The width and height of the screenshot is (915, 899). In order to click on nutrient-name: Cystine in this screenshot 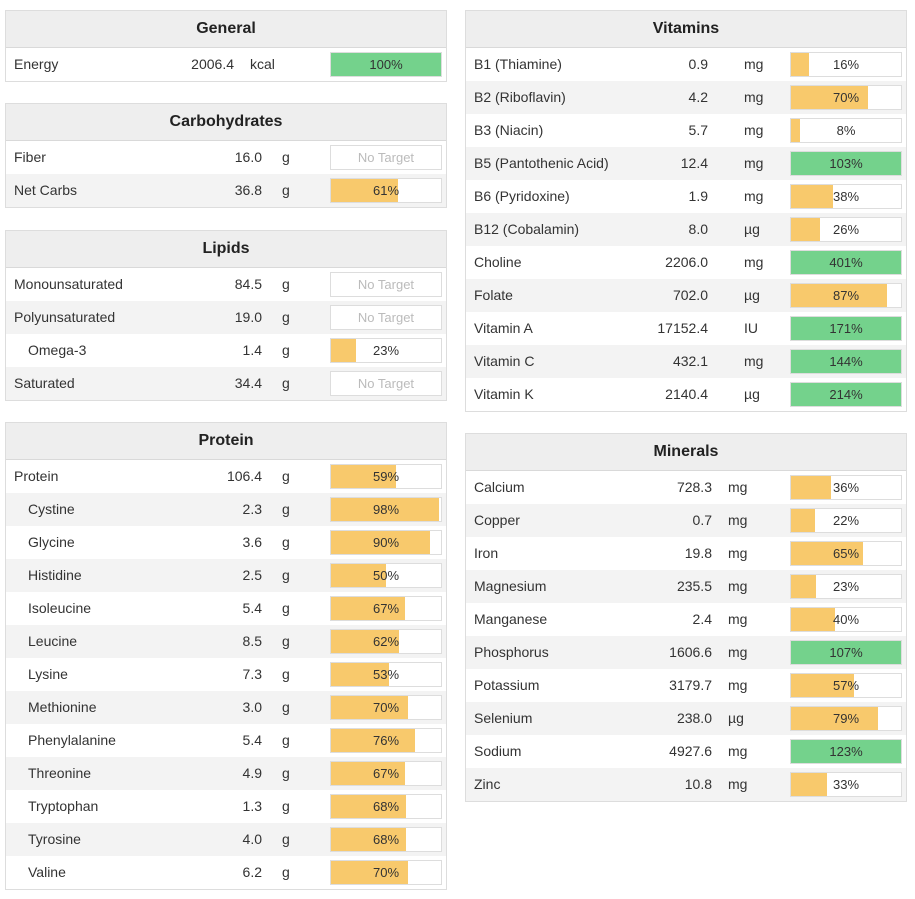, I will do `click(51, 509)`.